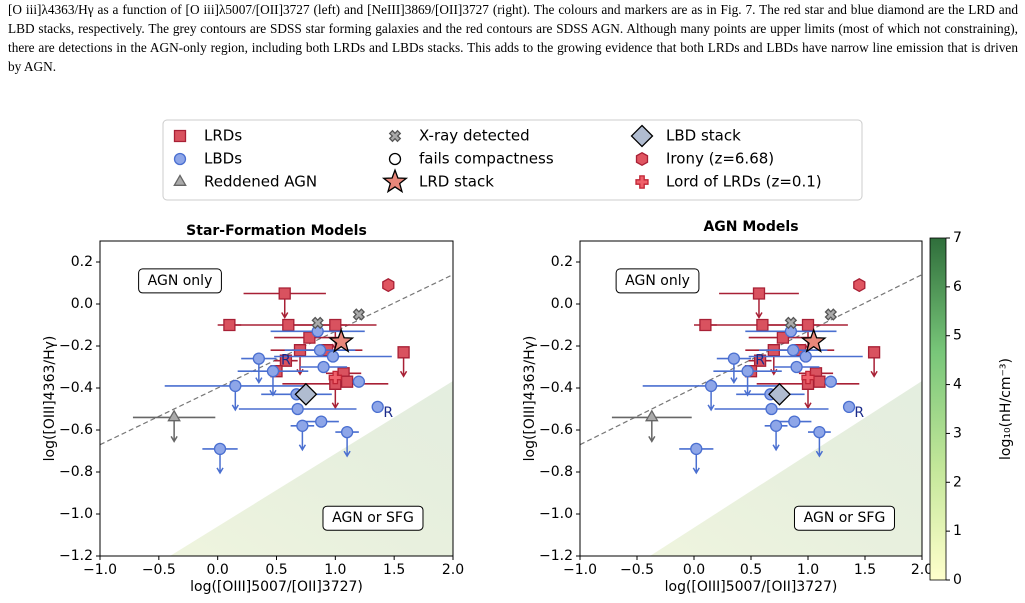  What do you see at coordinates (957, 433) in the screenshot?
I see `colorbar-tick-label: 3` at bounding box center [957, 433].